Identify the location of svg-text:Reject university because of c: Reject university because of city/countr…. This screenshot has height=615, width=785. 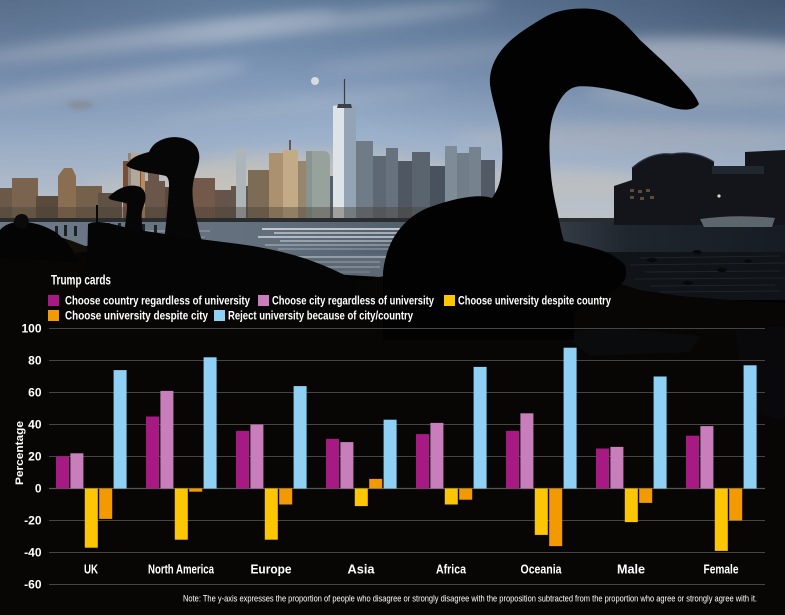
(320, 316).